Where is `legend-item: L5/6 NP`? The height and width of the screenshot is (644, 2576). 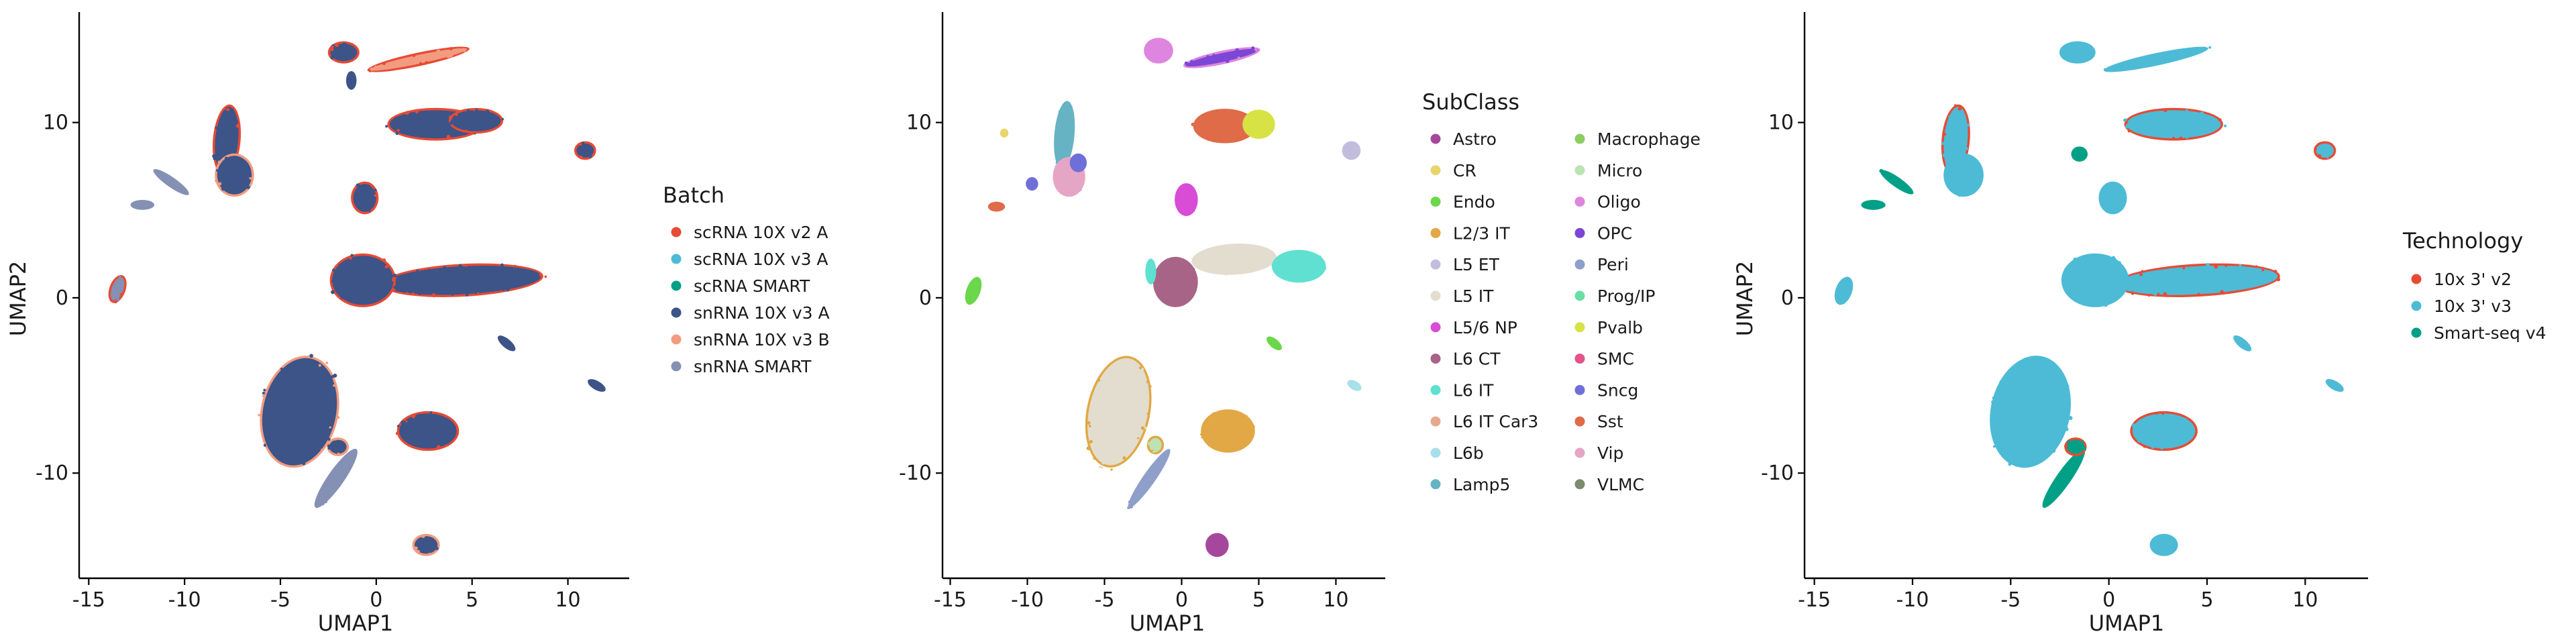 legend-item: L5/6 NP is located at coordinates (1473, 327).